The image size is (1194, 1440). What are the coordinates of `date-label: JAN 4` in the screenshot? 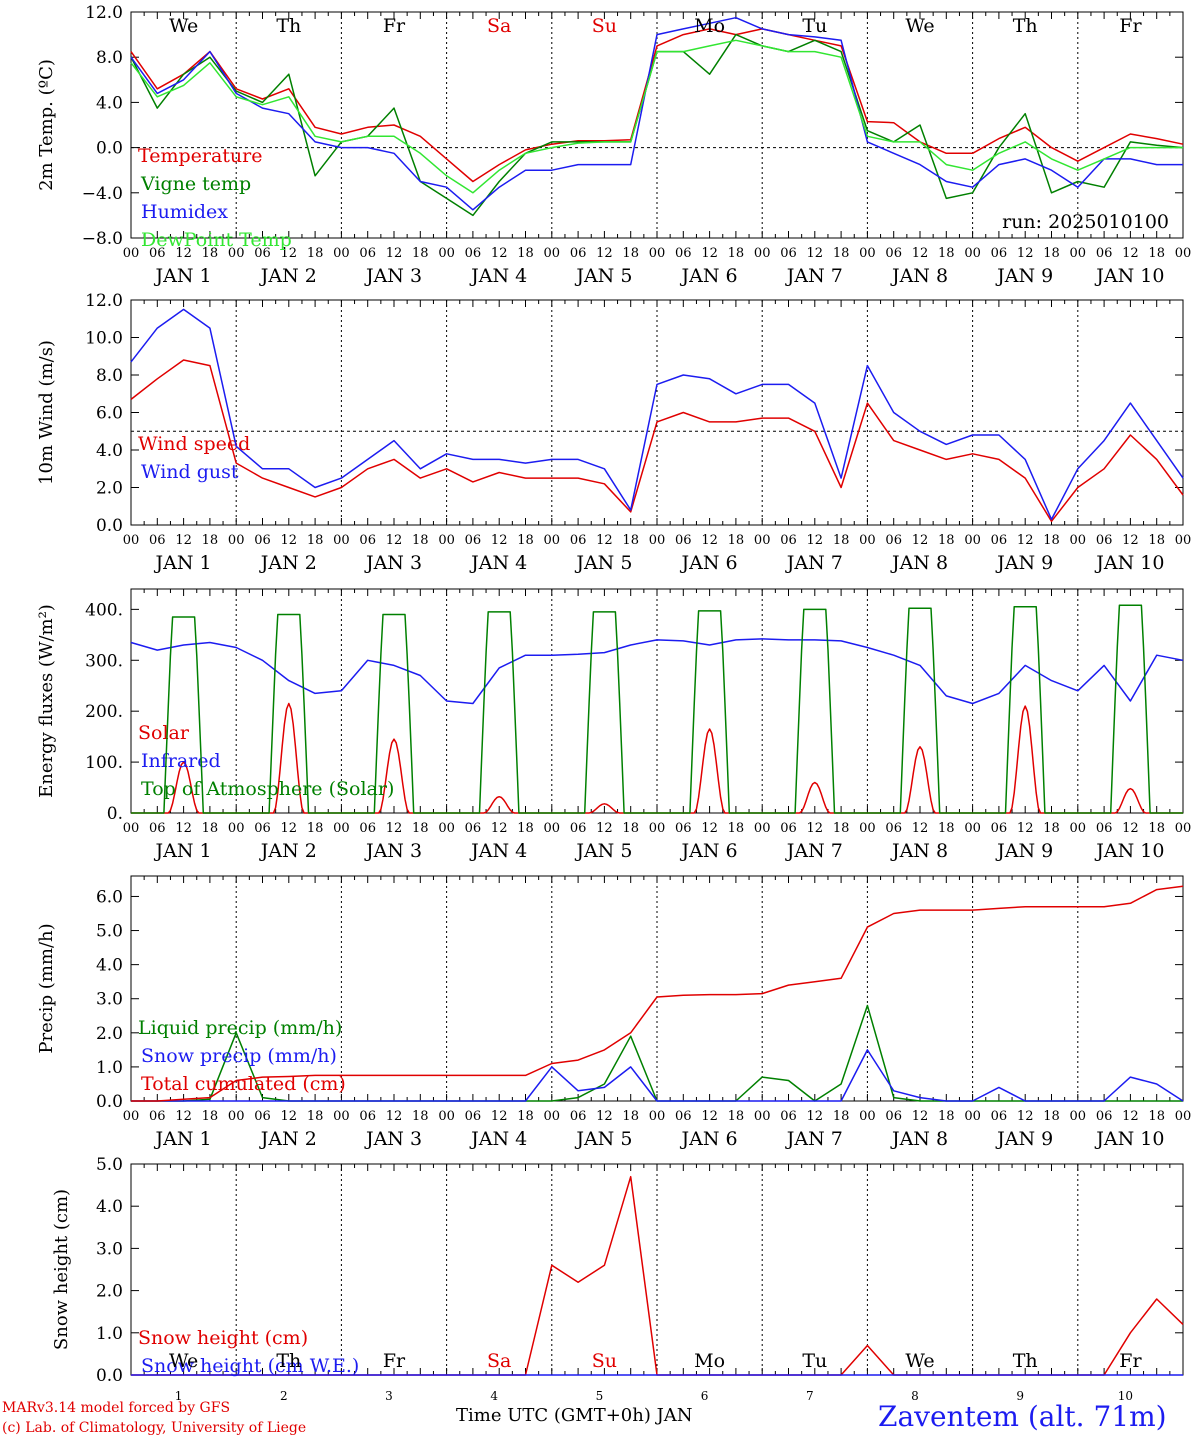 It's located at (498, 563).